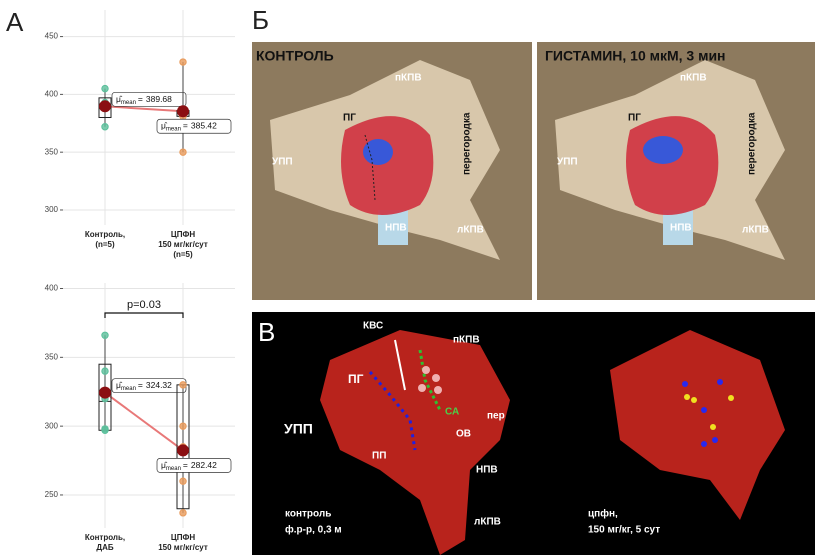 The width and height of the screenshot is (815, 555). I want to click on mean-label: μ̂mean = 282.42, so click(189, 465).